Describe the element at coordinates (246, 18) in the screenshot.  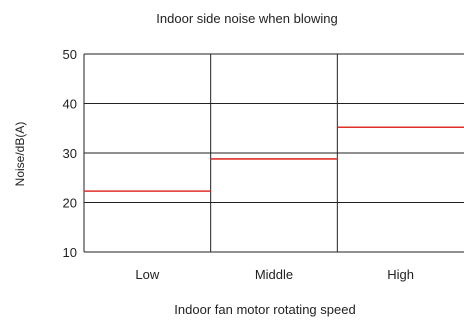
I see `chart-title: Indoor side noise when blowing` at that location.